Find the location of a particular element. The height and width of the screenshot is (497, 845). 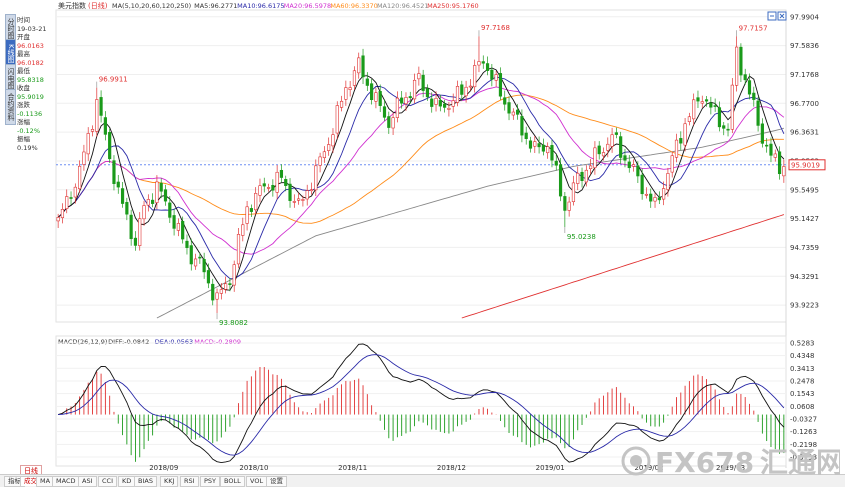

tab-intraday: 分时图 is located at coordinates (10, 28).